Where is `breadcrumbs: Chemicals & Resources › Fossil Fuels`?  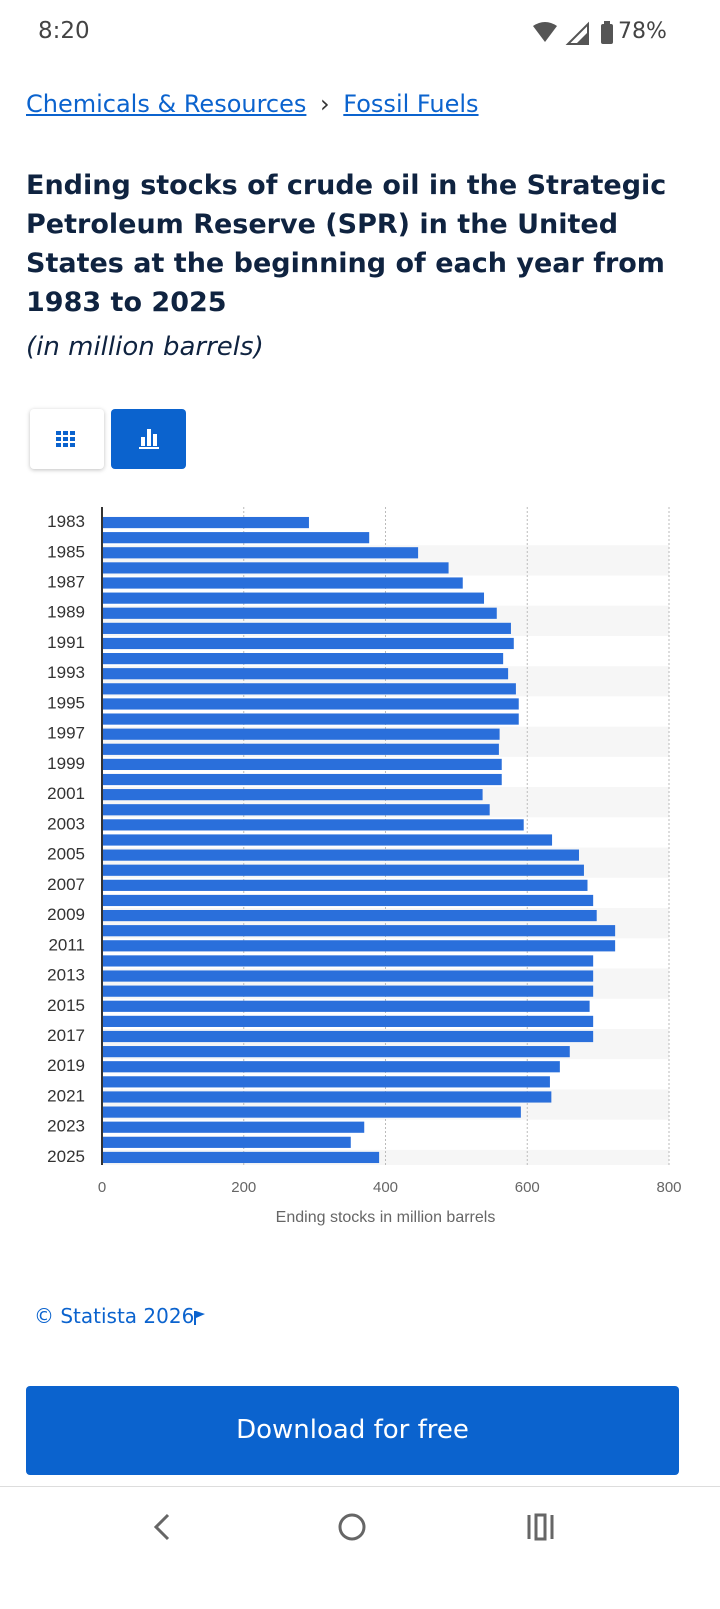 breadcrumbs: Chemicals & Resources › Fossil Fuels is located at coordinates (252, 104).